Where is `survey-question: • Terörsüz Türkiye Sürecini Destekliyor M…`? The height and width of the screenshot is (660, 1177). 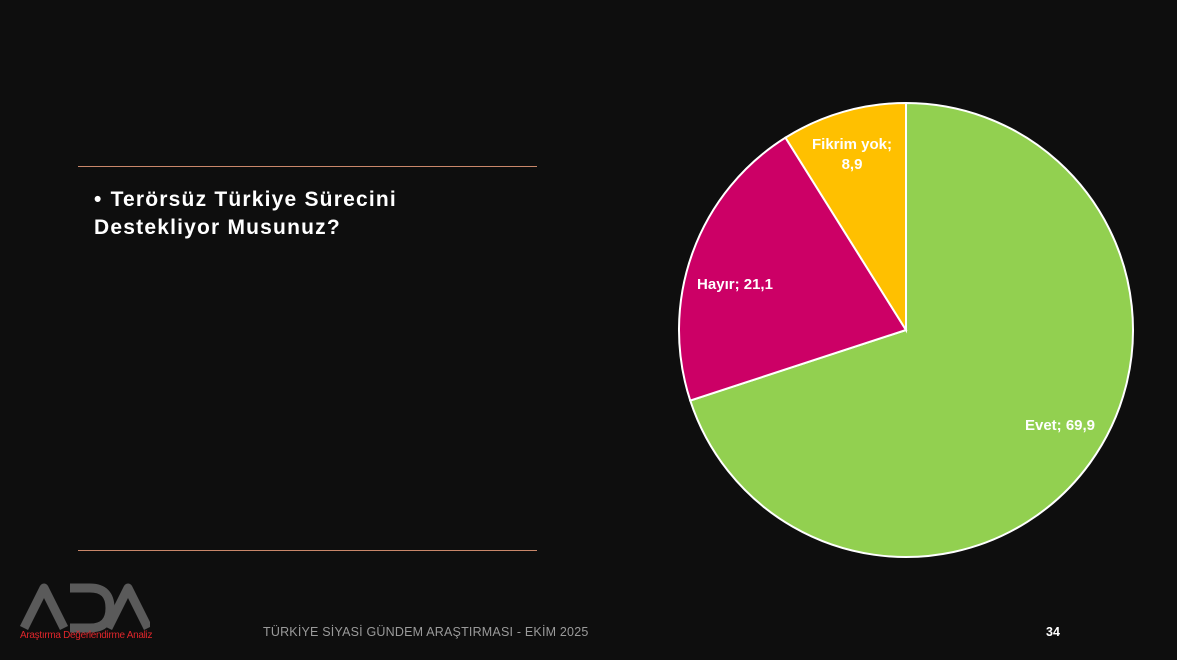 survey-question: • Terörsüz Türkiye Sürecini Destekliyor M… is located at coordinates (309, 214).